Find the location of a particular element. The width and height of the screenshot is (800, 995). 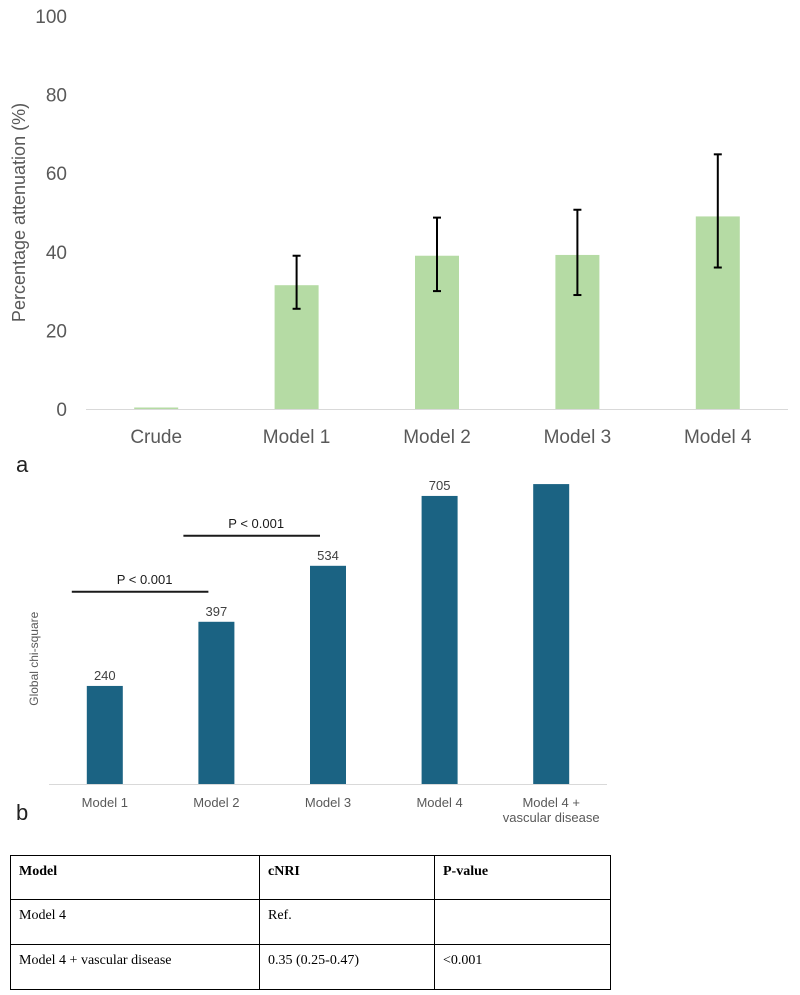

x-tick-label: Model 4 + is located at coordinates (550, 802).